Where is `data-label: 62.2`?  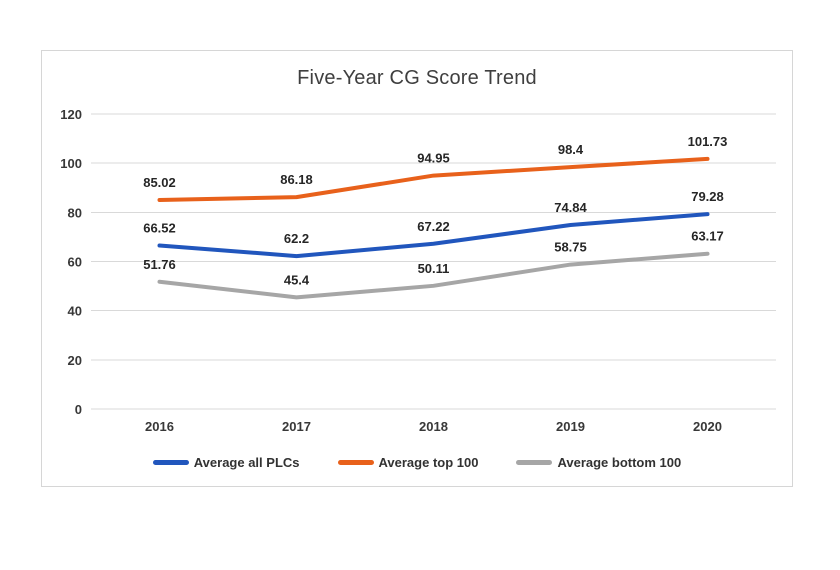
data-label: 62.2 is located at coordinates (296, 238).